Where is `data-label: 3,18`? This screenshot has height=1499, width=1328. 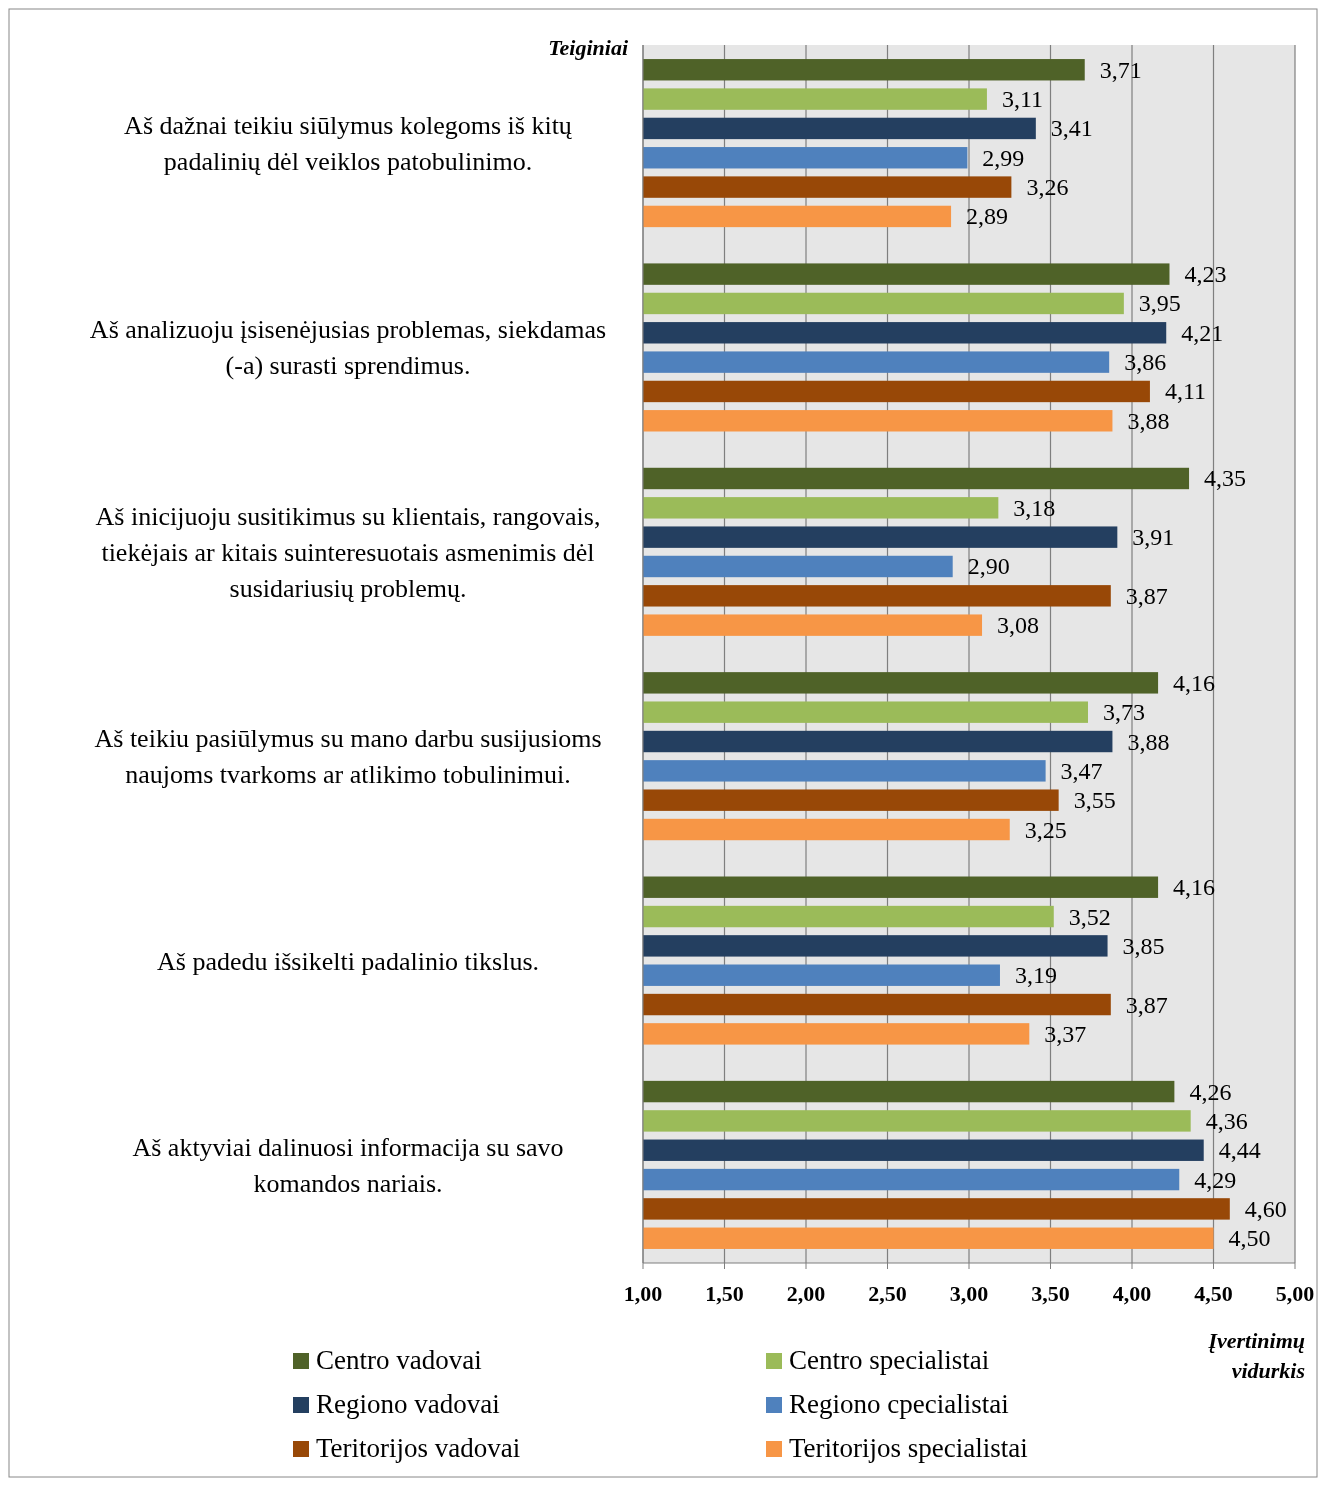 data-label: 3,18 is located at coordinates (1034, 507).